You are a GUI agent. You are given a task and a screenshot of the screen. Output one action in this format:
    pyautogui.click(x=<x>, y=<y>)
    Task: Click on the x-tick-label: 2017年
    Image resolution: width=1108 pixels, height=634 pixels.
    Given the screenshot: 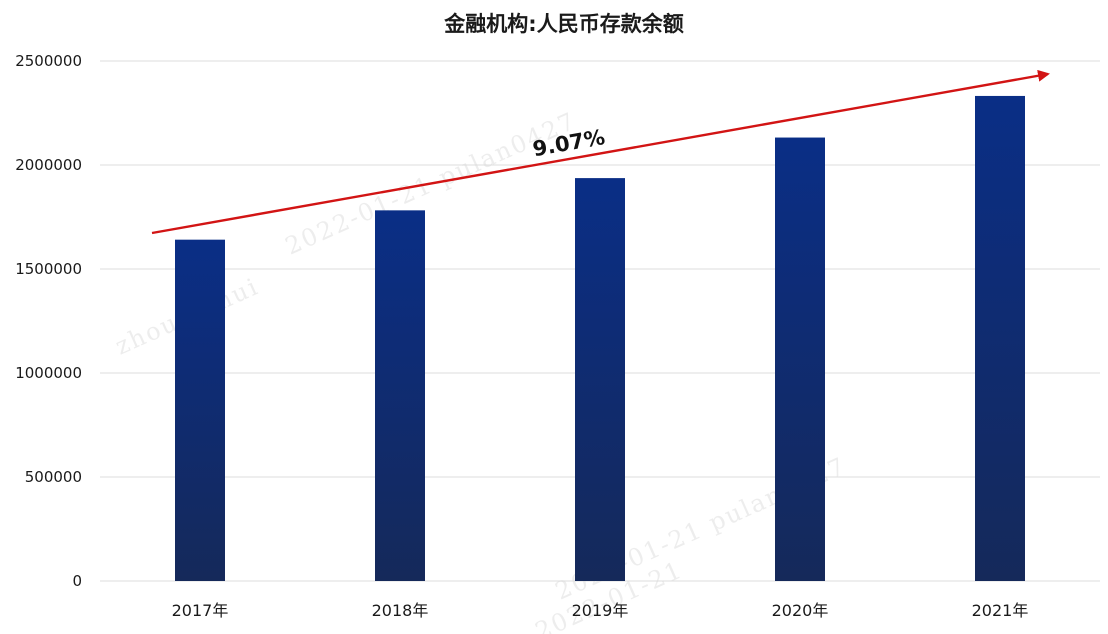 What is the action you would take?
    pyautogui.click(x=200, y=610)
    